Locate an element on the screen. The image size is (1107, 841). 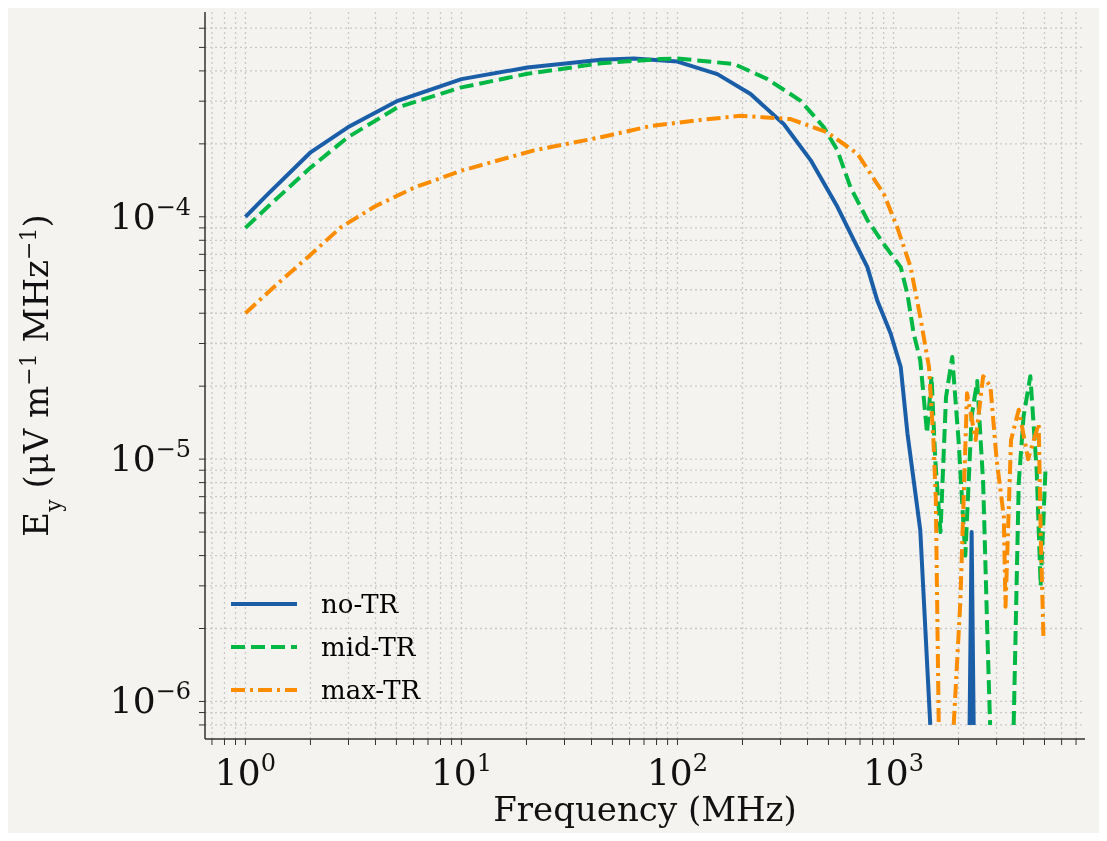
legend-label: max-TR is located at coordinates (371, 689).